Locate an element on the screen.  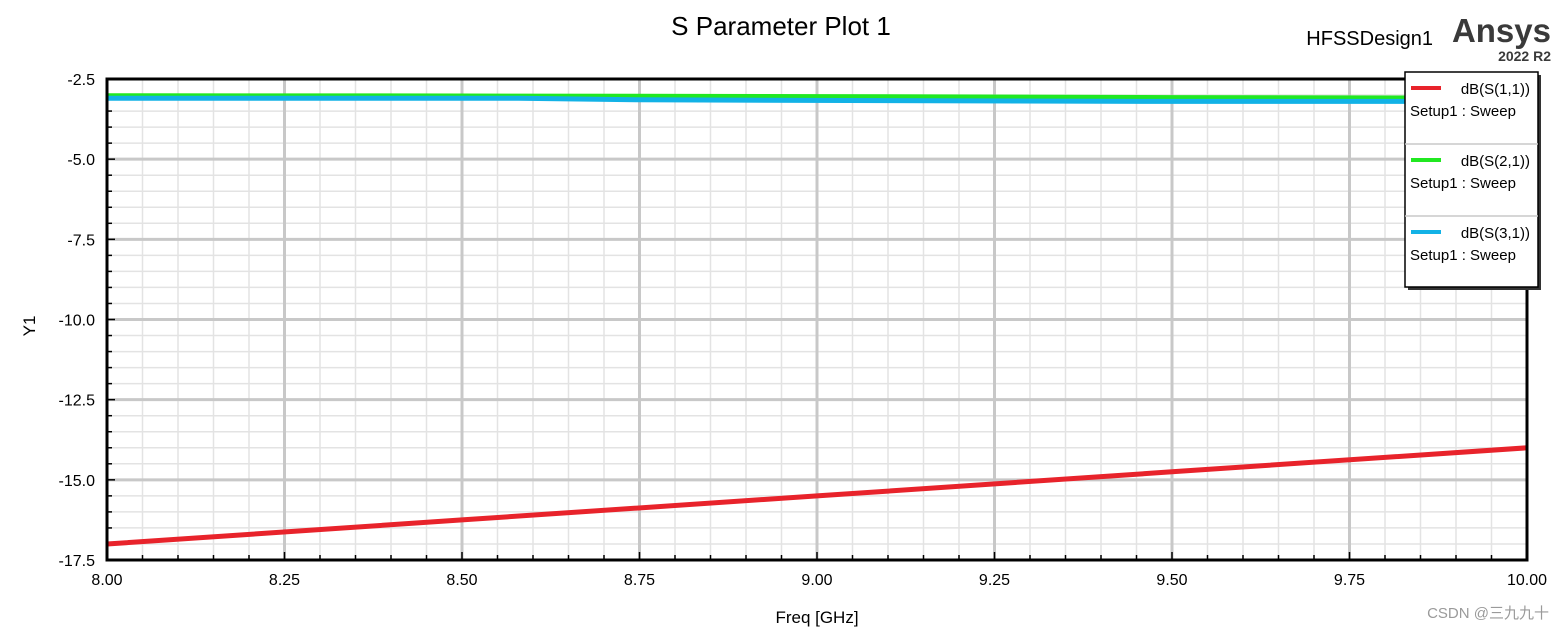
x-tick-label: 8.25 is located at coordinates (284, 580).